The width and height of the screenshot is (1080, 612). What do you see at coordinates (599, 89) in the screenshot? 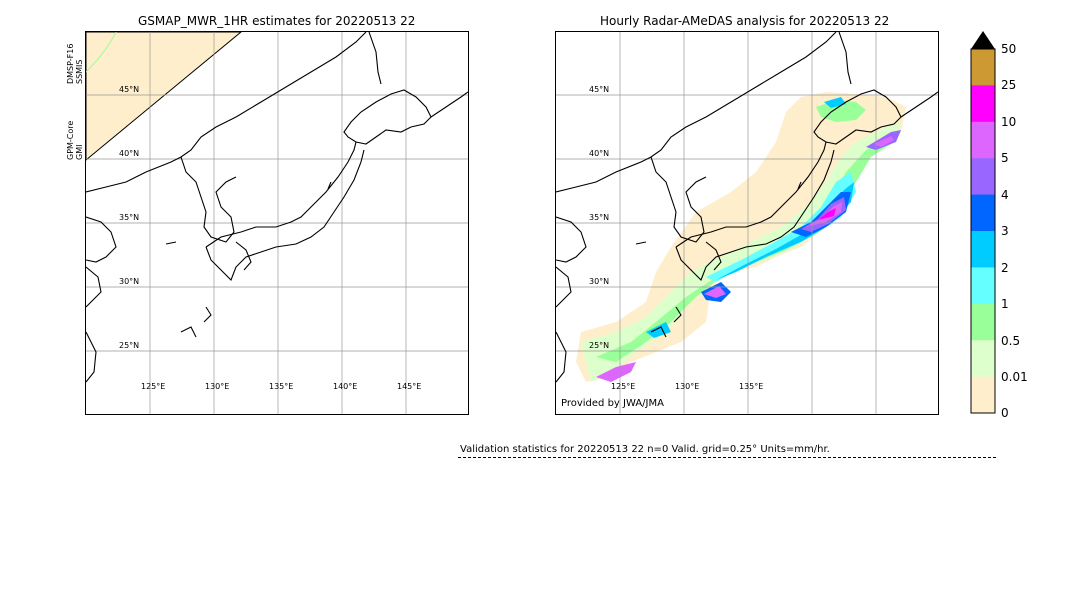
I see `right-lat-label-45: 45°N` at bounding box center [599, 89].